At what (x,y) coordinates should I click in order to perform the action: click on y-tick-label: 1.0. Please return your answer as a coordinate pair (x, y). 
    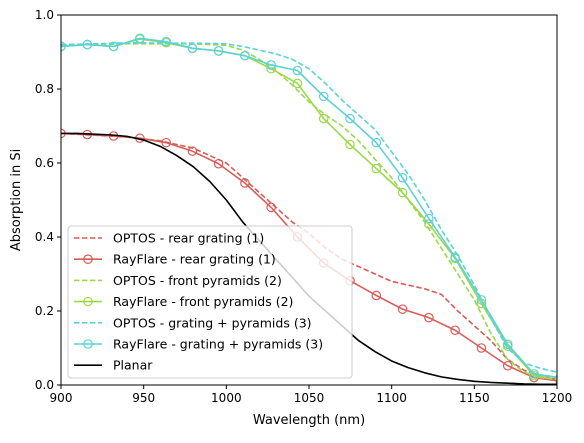
    Looking at the image, I should click on (44, 15).